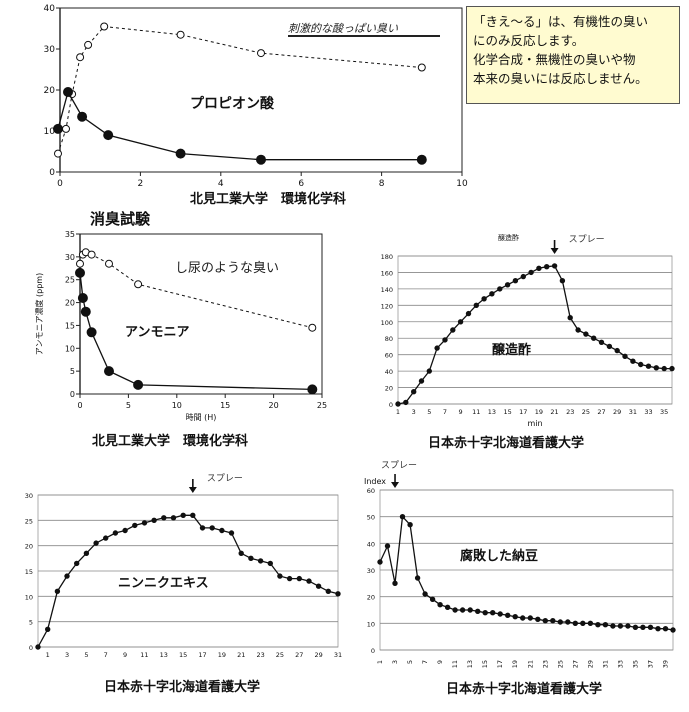 This screenshot has height=712, width=689. What do you see at coordinates (202, 655) in the screenshot?
I see `x-tick-label: 17` at bounding box center [202, 655].